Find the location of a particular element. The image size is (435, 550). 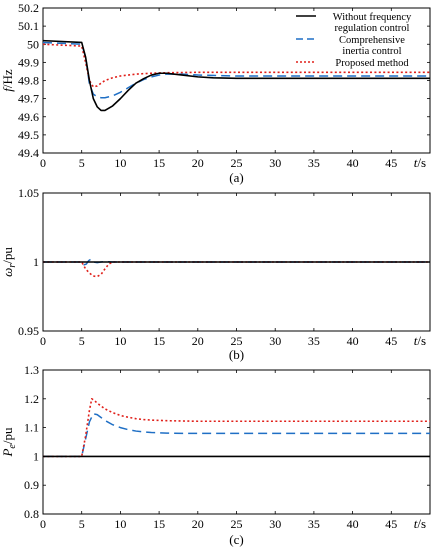

y-axis-label: ωr/pu is located at coordinates (9, 262).